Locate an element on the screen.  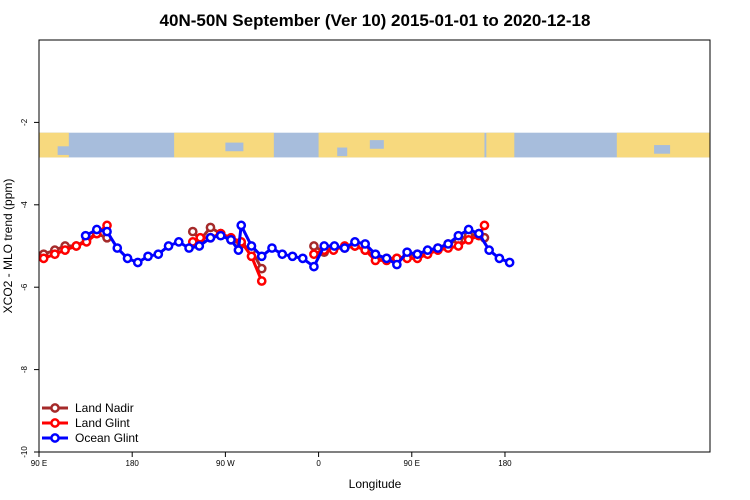
x-axis: 90 E 180 90 W 0 90 E 180 is located at coordinates (271, 460).